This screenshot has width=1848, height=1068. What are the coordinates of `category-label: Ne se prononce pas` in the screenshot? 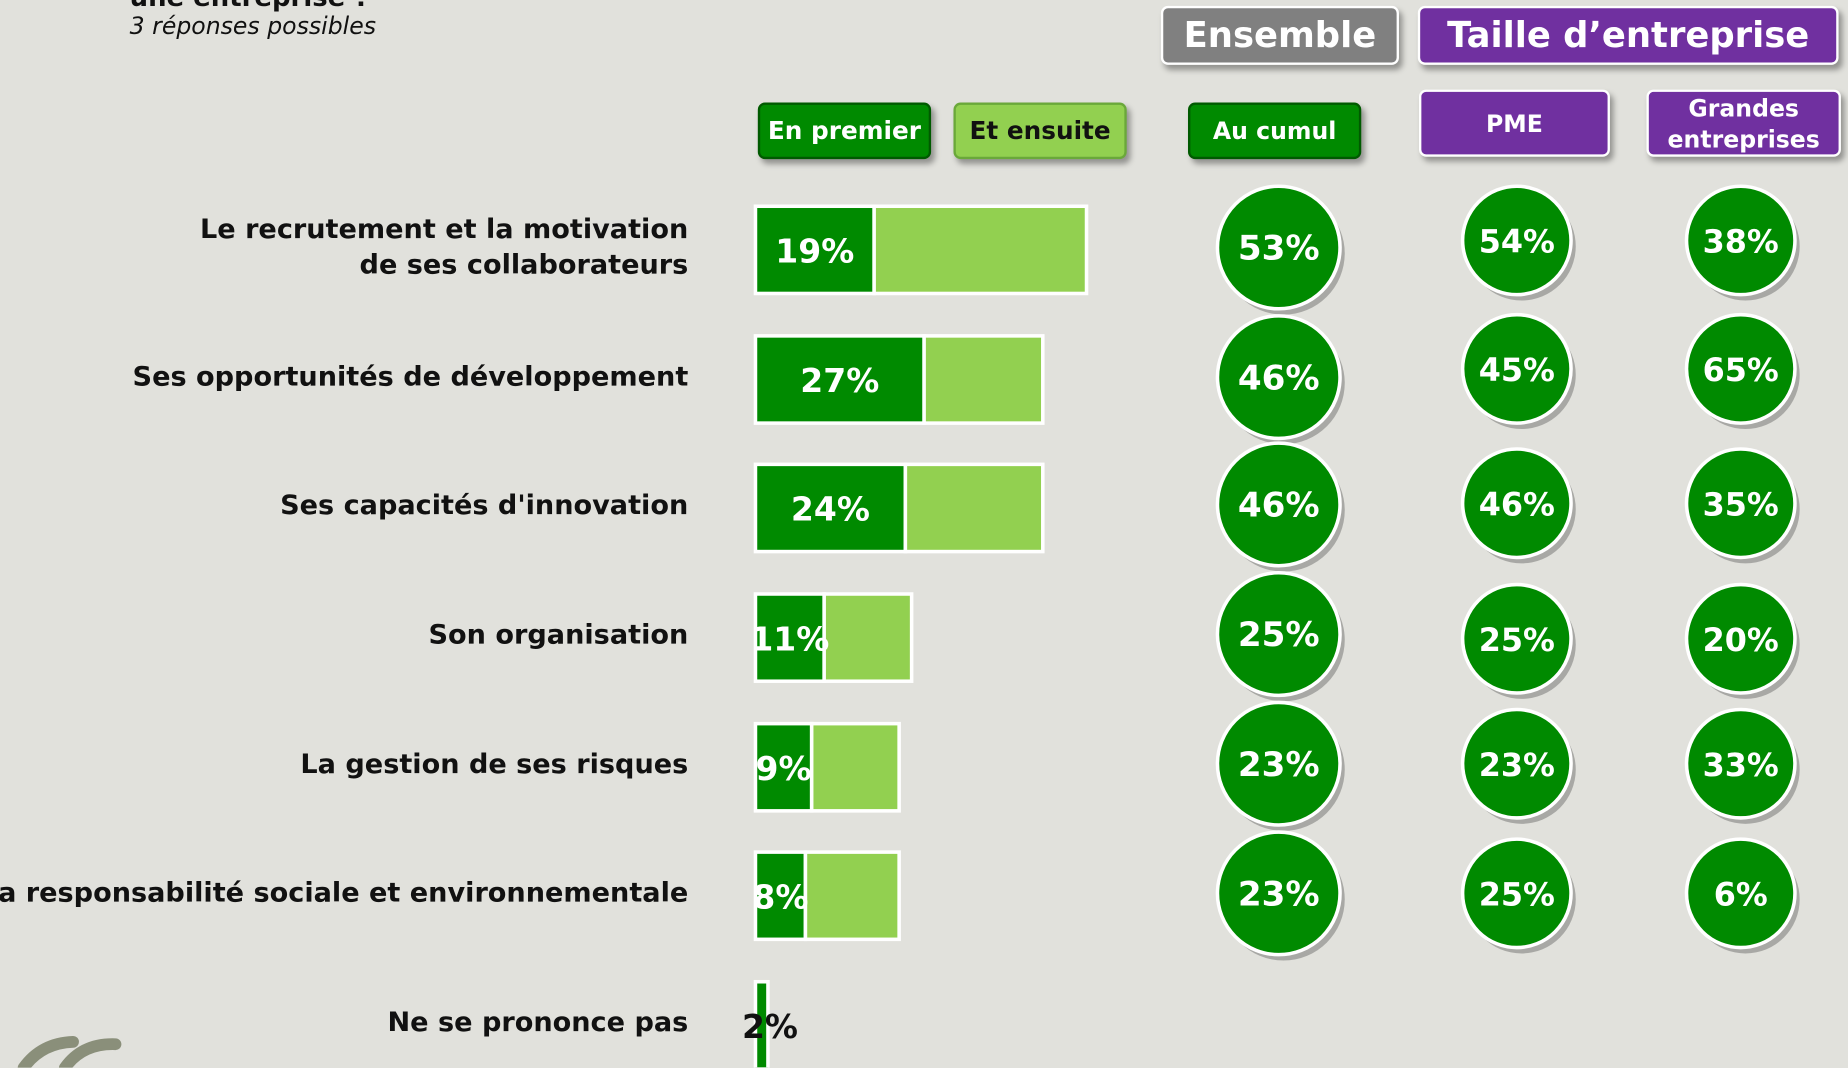 It's located at (538, 1023).